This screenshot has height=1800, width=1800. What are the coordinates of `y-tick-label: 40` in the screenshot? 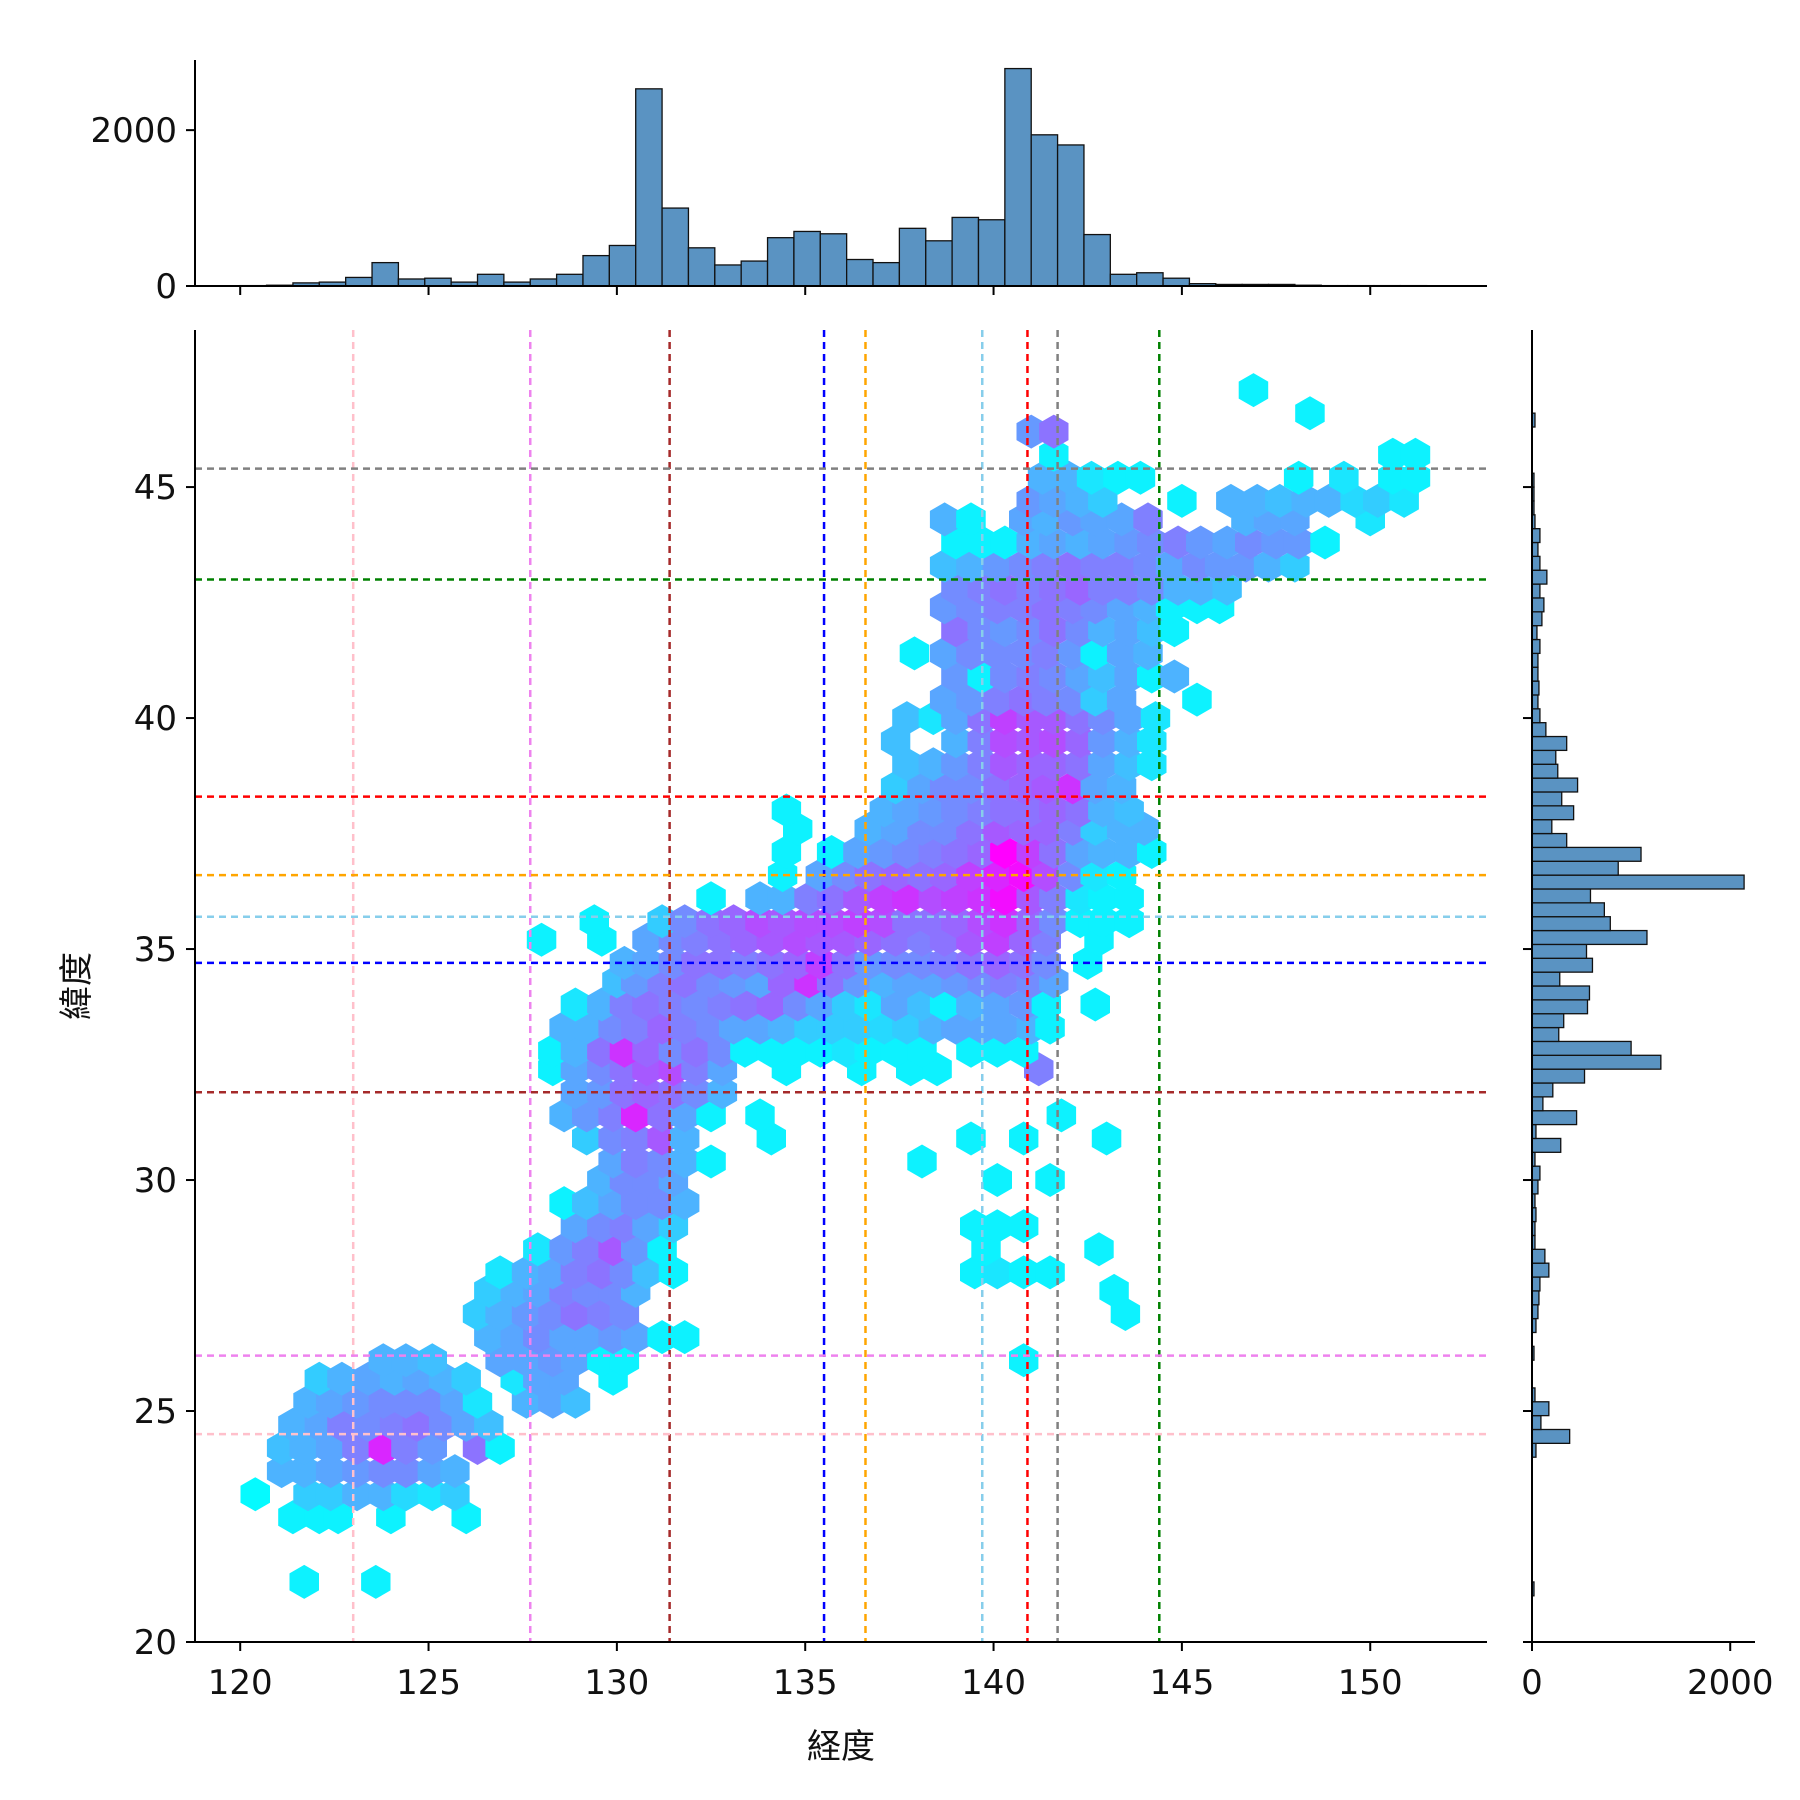 It's located at (155, 719).